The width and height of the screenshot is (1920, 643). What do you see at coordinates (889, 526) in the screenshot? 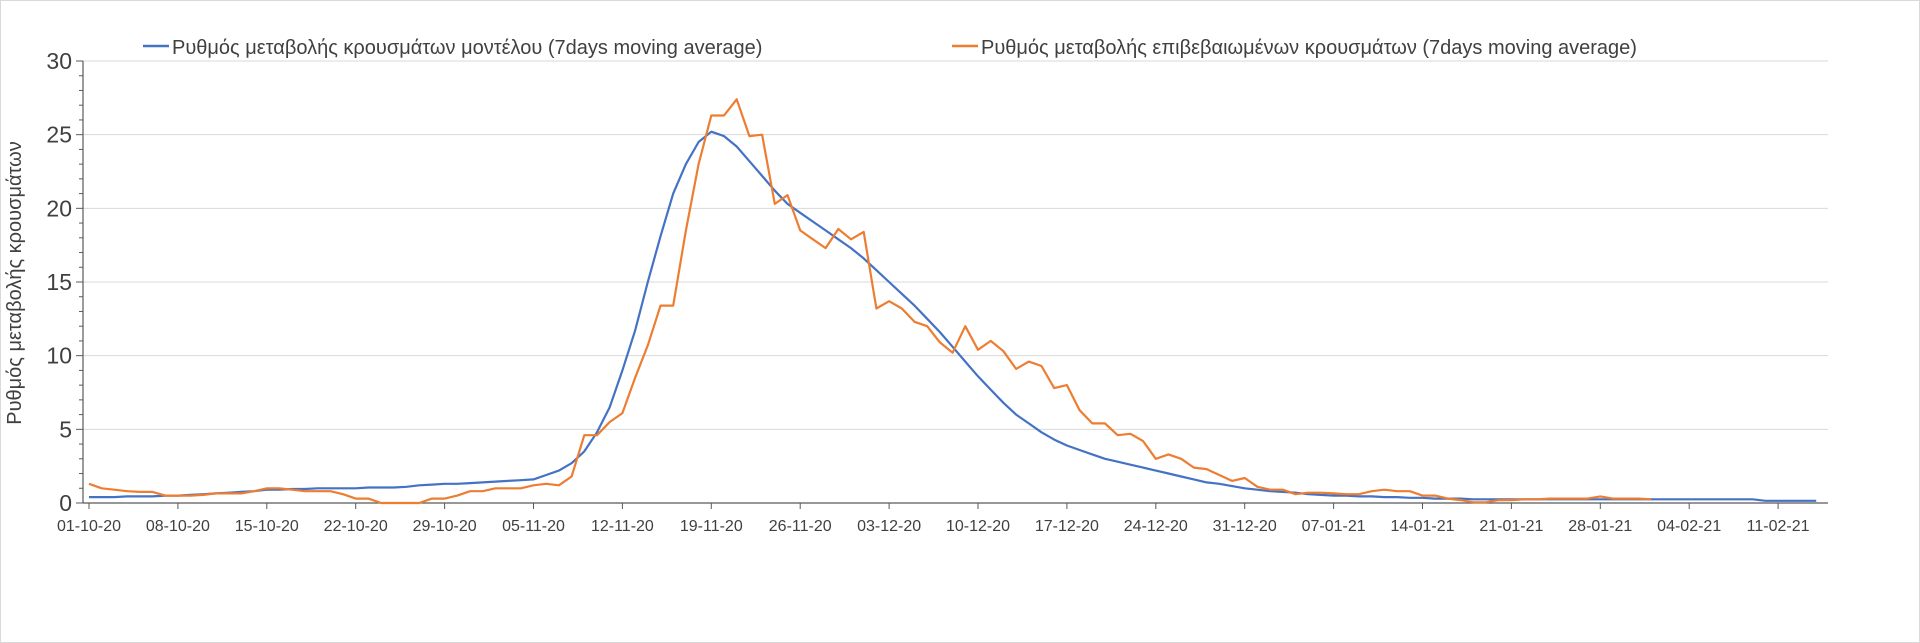
I see `x-tick-label: 03-12-20` at bounding box center [889, 526].